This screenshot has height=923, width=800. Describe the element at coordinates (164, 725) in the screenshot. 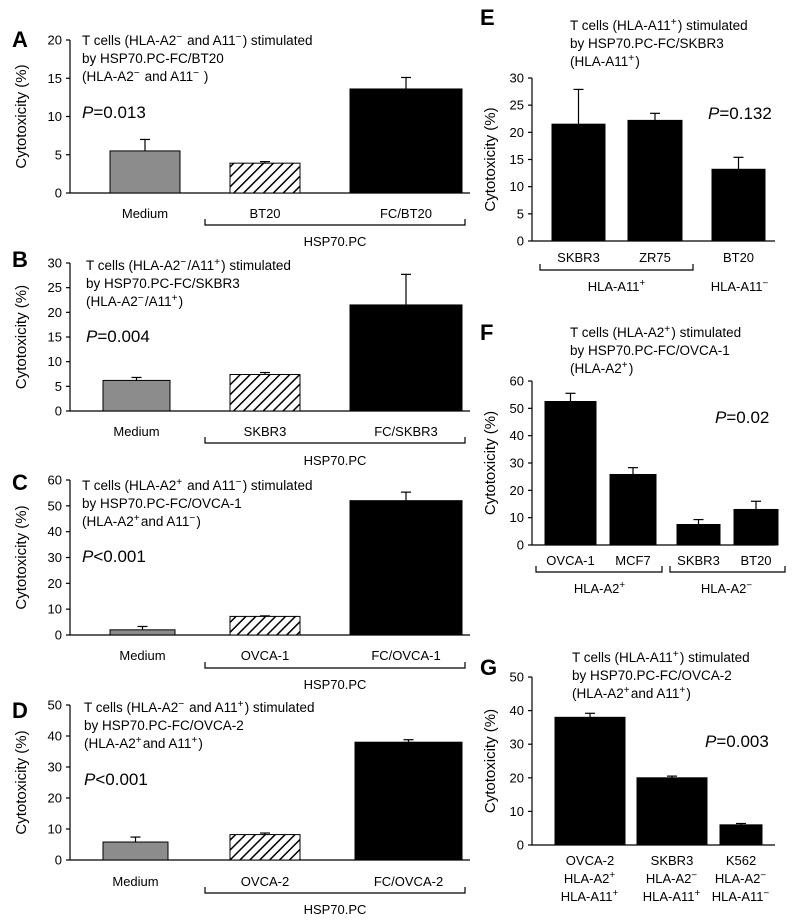

I see `chart-title-line: by HSP70.PC-FC/OVCA-2` at that location.